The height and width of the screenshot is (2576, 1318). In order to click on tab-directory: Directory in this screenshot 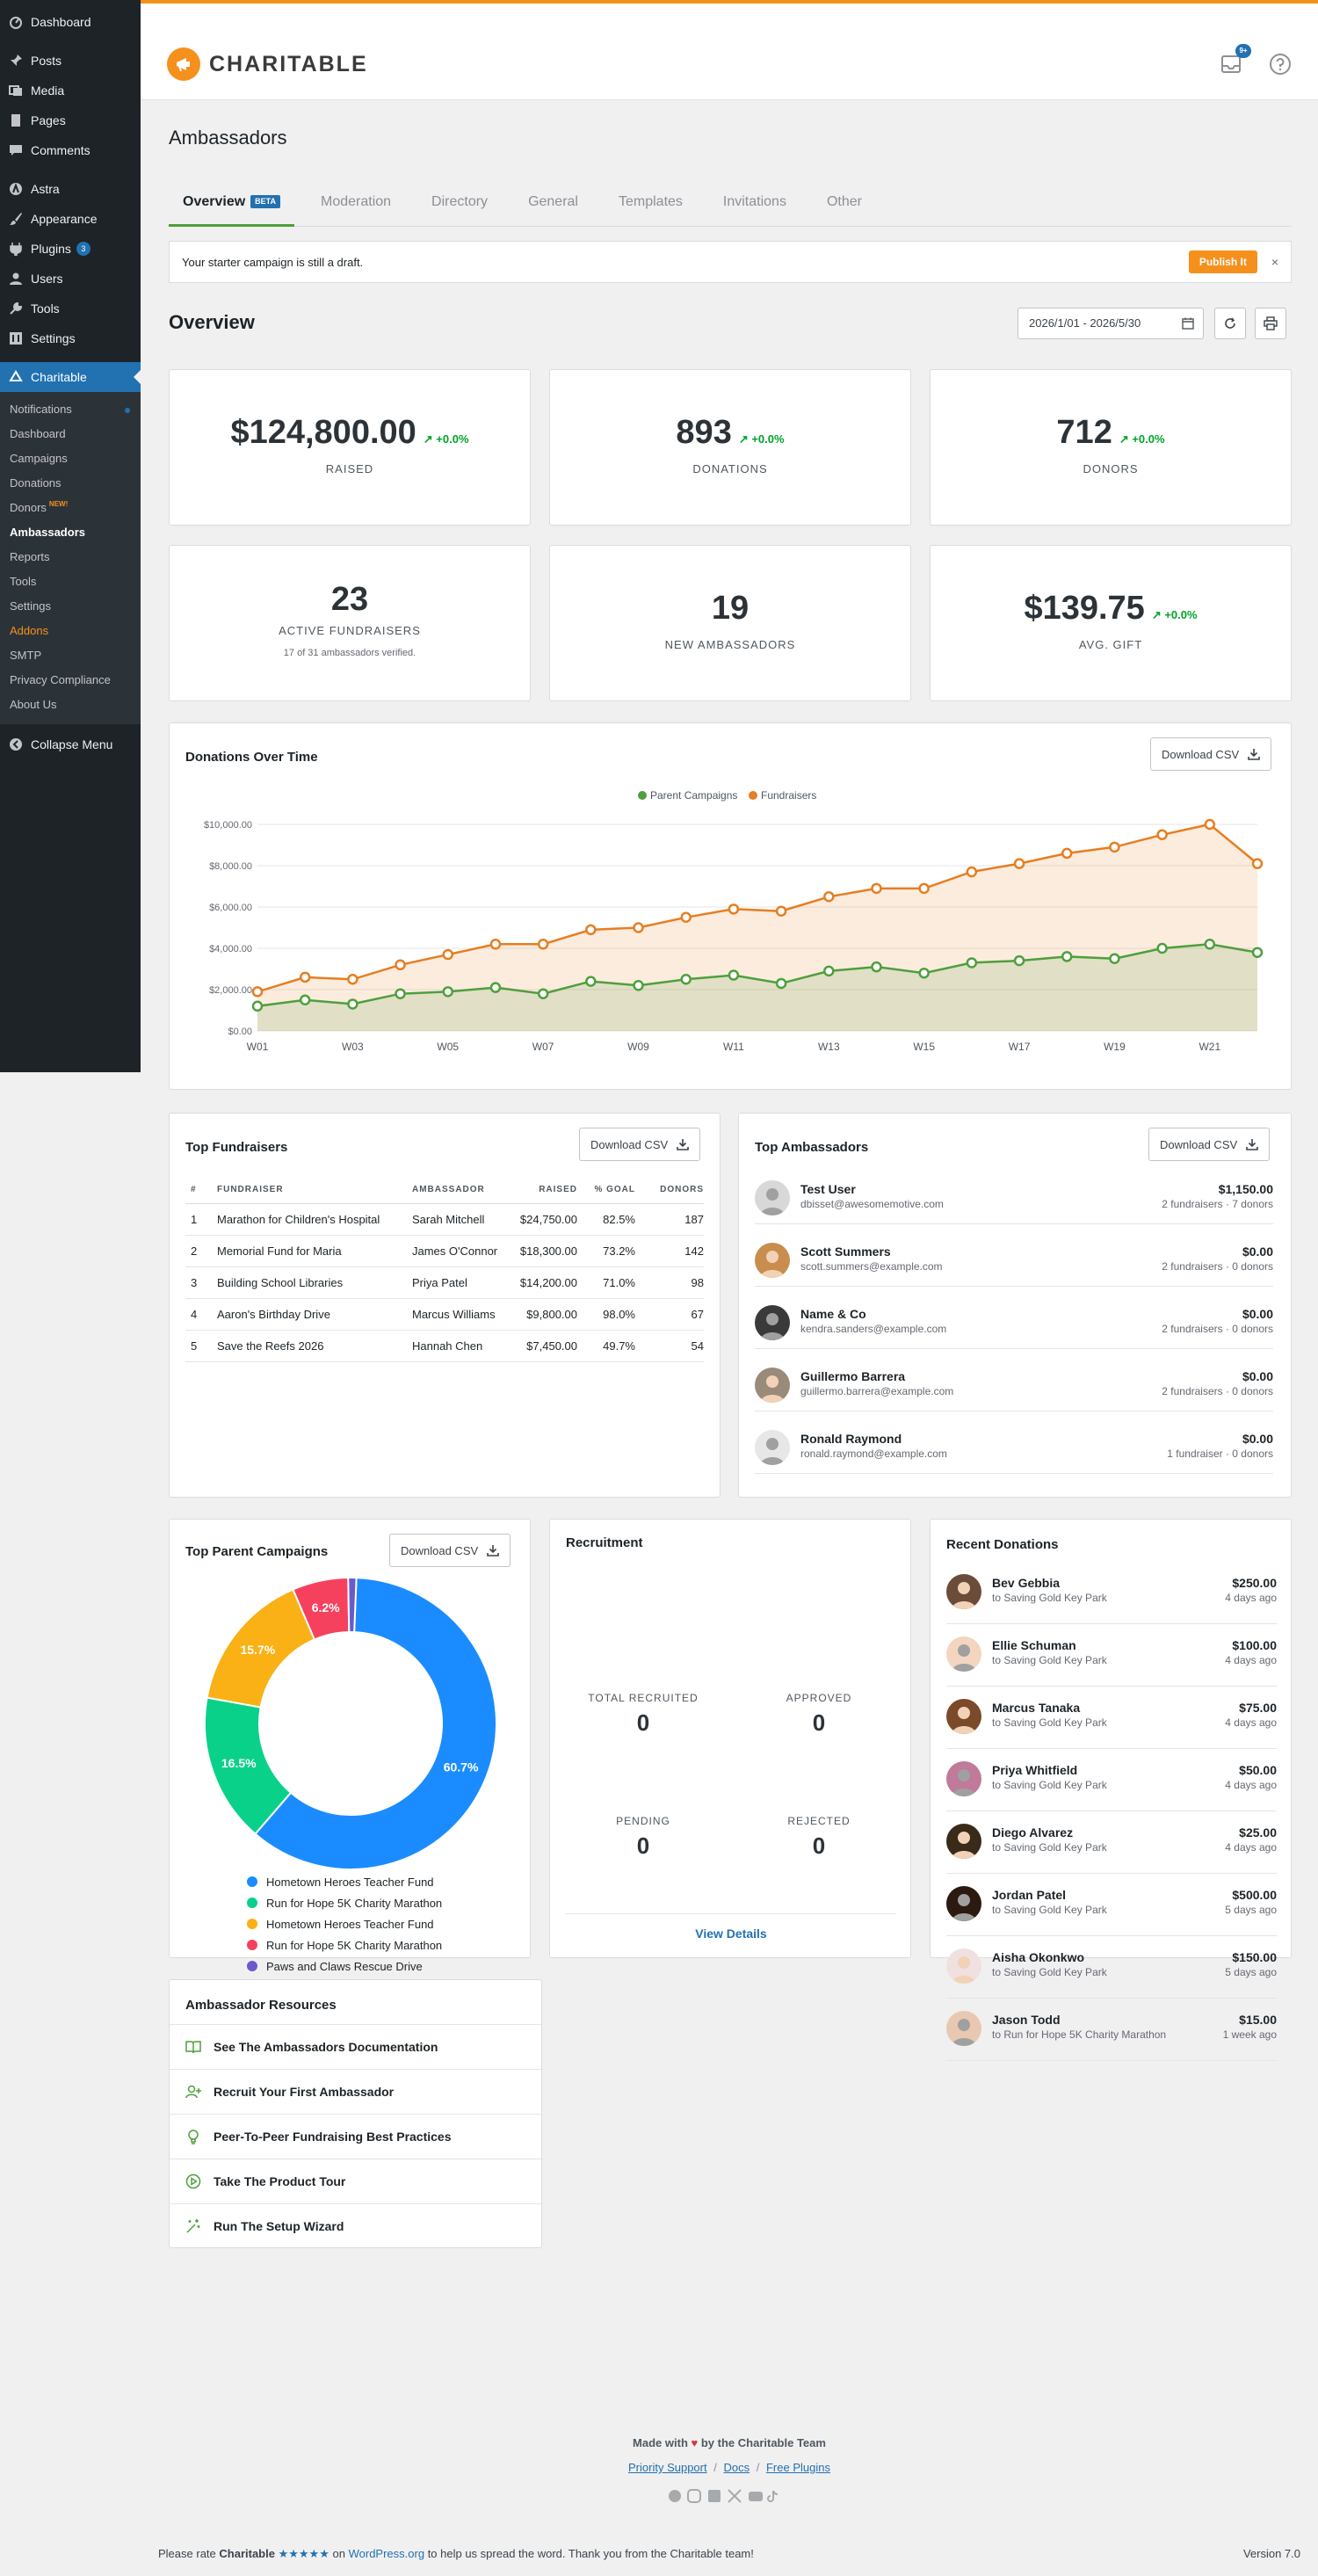, I will do `click(460, 201)`.